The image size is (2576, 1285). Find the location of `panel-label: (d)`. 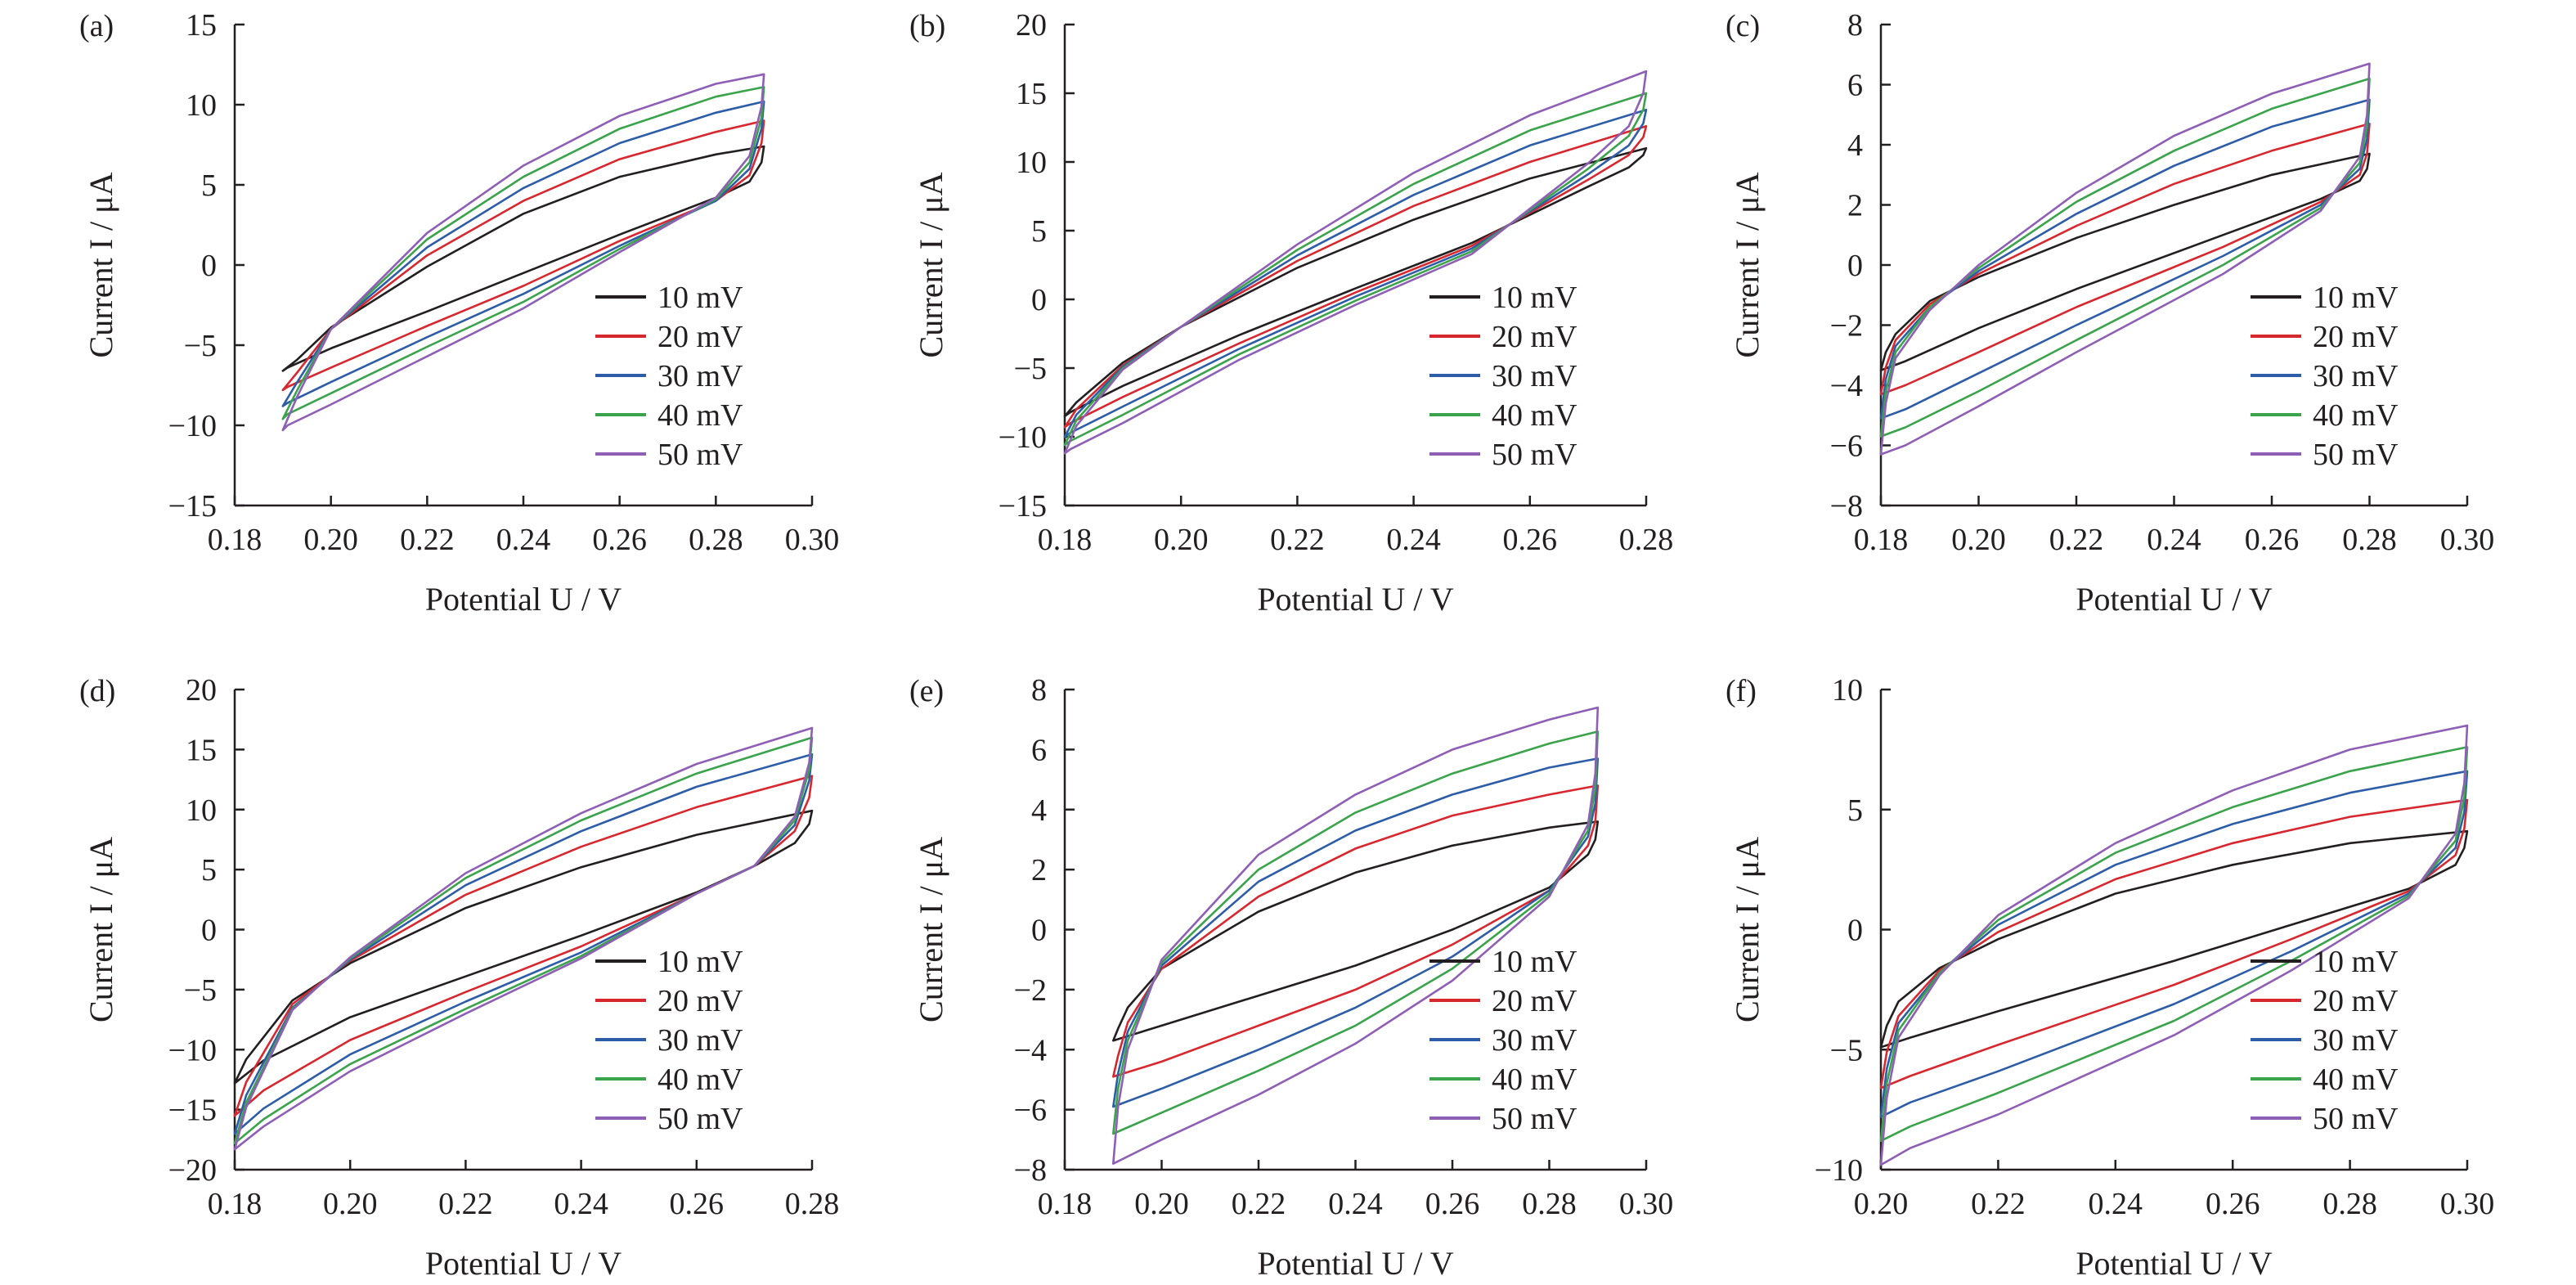

panel-label: (d) is located at coordinates (97, 691).